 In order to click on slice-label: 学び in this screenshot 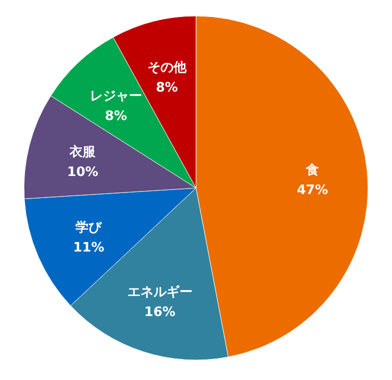, I will do `click(89, 228)`.